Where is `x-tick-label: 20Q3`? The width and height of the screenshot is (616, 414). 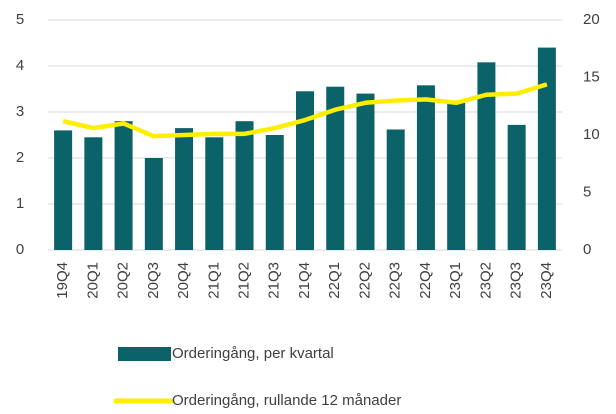 x-tick-label: 20Q3 is located at coordinates (153, 280).